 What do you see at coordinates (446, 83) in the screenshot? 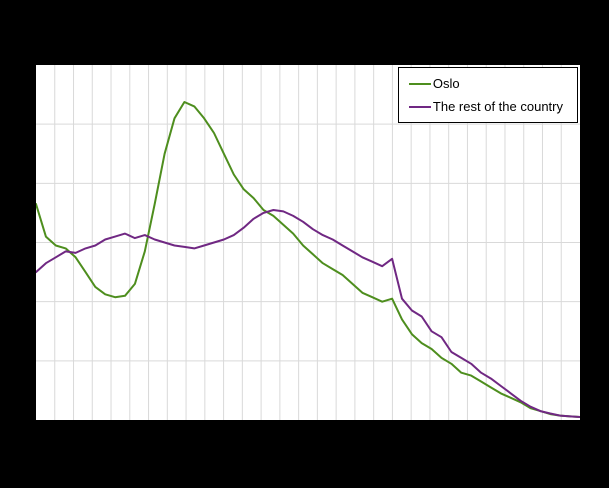
I see `legend-label-oslo: Oslo` at bounding box center [446, 83].